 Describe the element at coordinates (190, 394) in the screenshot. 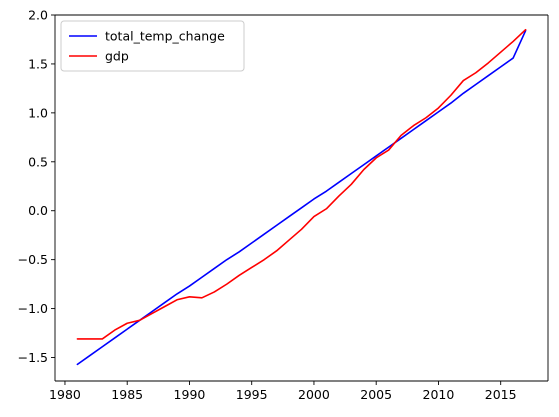

I see `x-tick-label: 1990` at that location.